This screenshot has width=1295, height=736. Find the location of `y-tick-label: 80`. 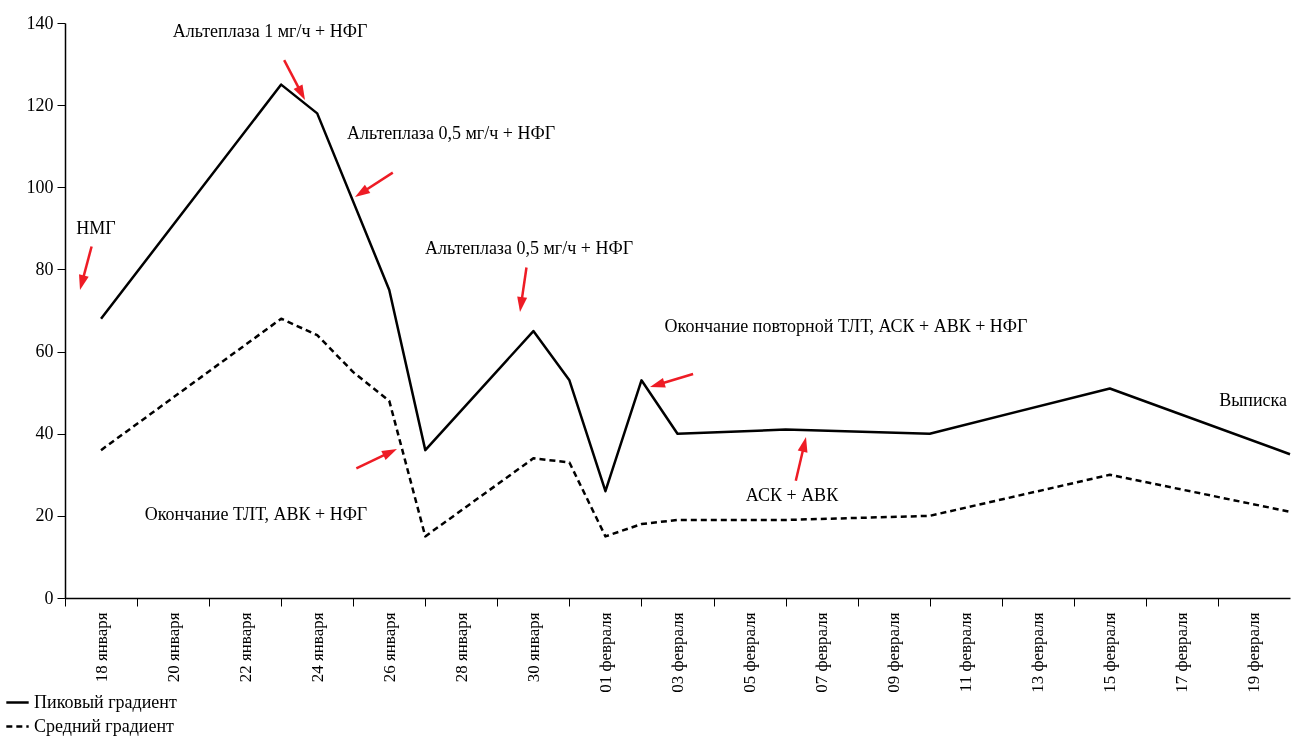

y-tick-label: 80 is located at coordinates (44, 268).